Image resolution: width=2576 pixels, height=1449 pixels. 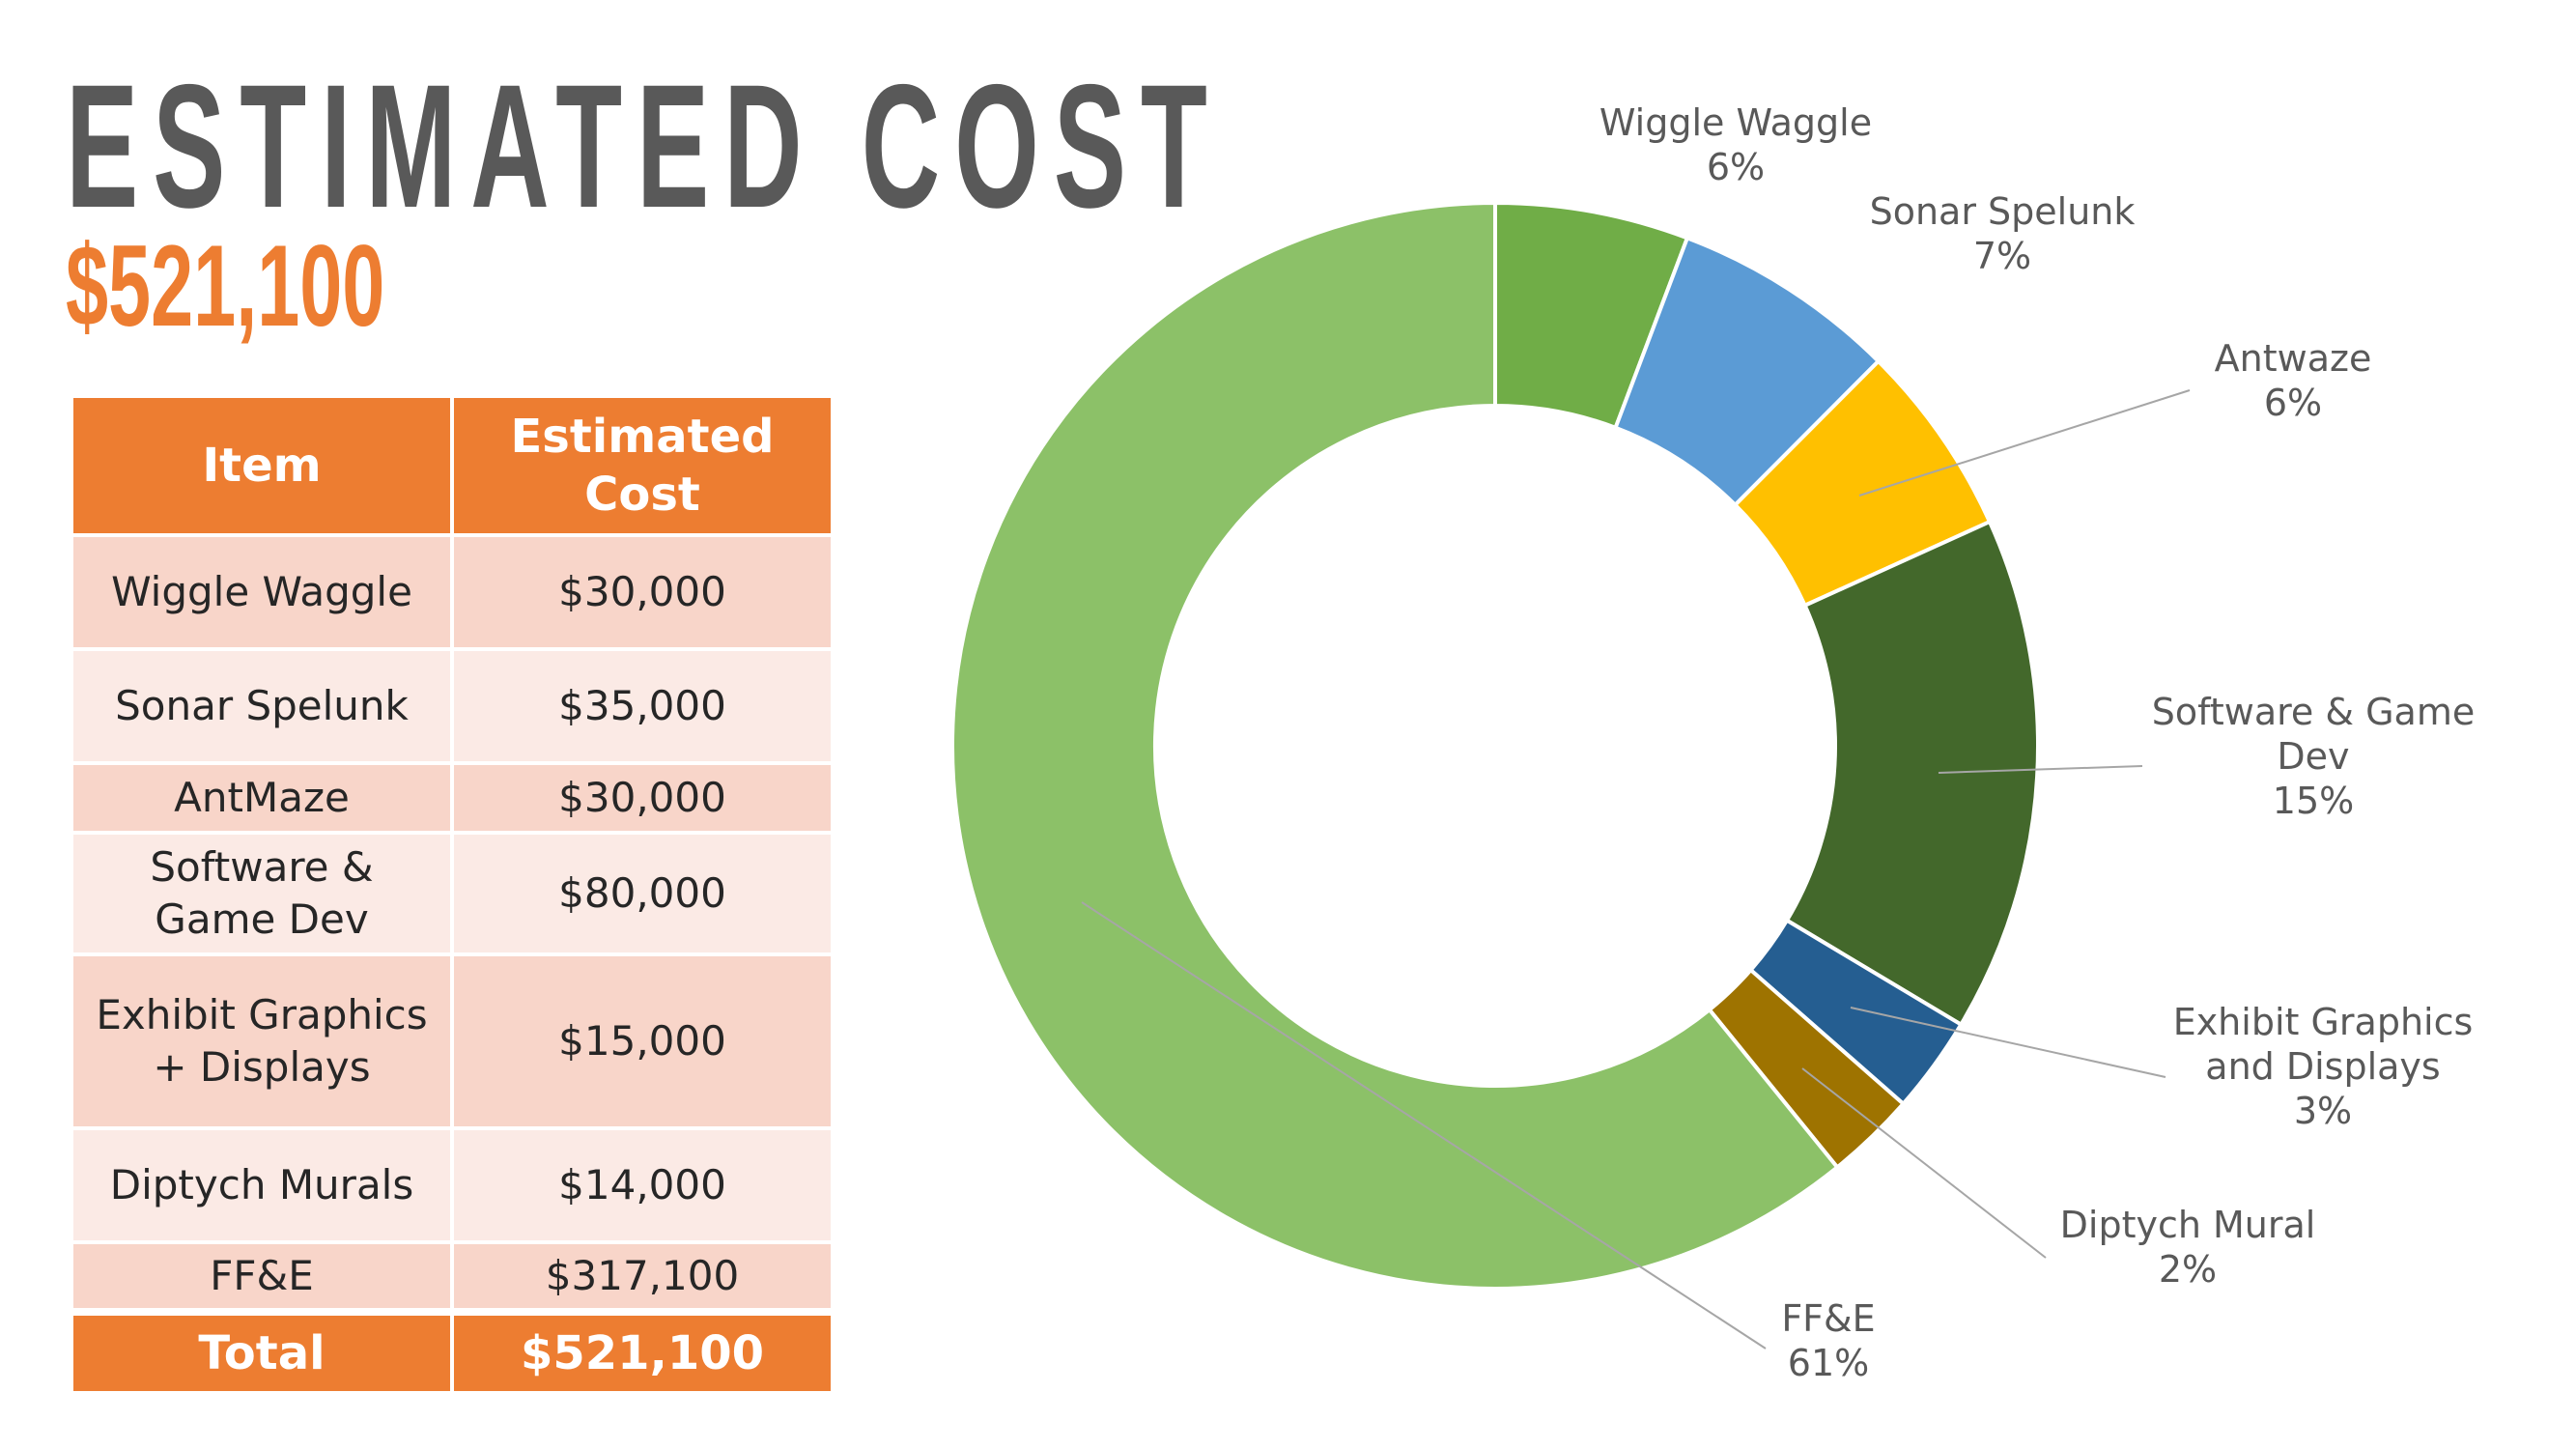 What do you see at coordinates (2313, 756) in the screenshot?
I see `data-label-4: Software & Game Dev 15%` at bounding box center [2313, 756].